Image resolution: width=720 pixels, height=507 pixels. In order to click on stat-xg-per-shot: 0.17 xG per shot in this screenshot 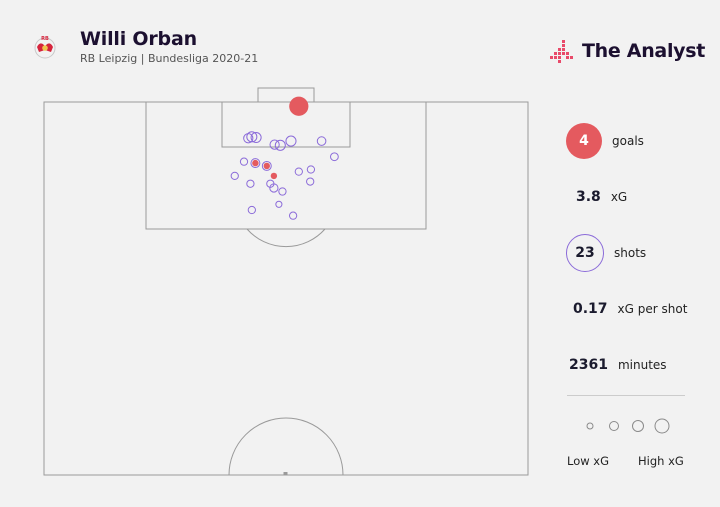, I will do `click(626, 309)`.